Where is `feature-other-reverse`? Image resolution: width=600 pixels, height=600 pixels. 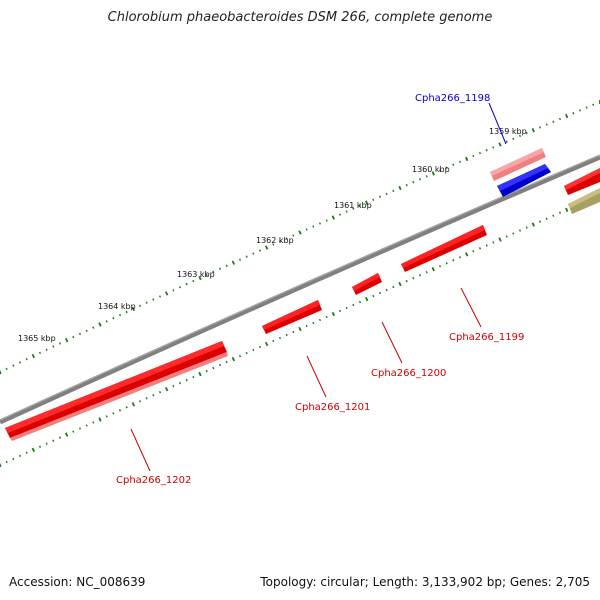 feature-other-reverse is located at coordinates (584, 201).